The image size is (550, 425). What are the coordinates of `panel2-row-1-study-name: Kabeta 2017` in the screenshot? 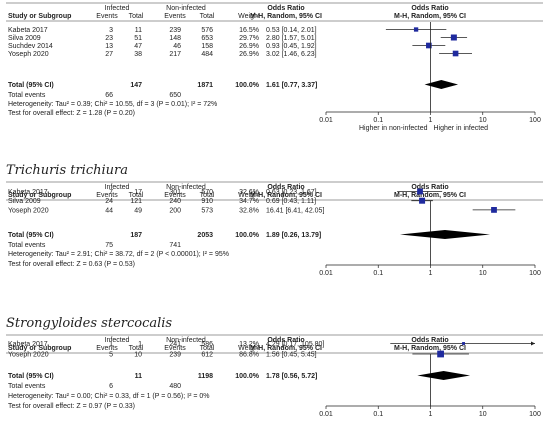 It's located at (28, 192).